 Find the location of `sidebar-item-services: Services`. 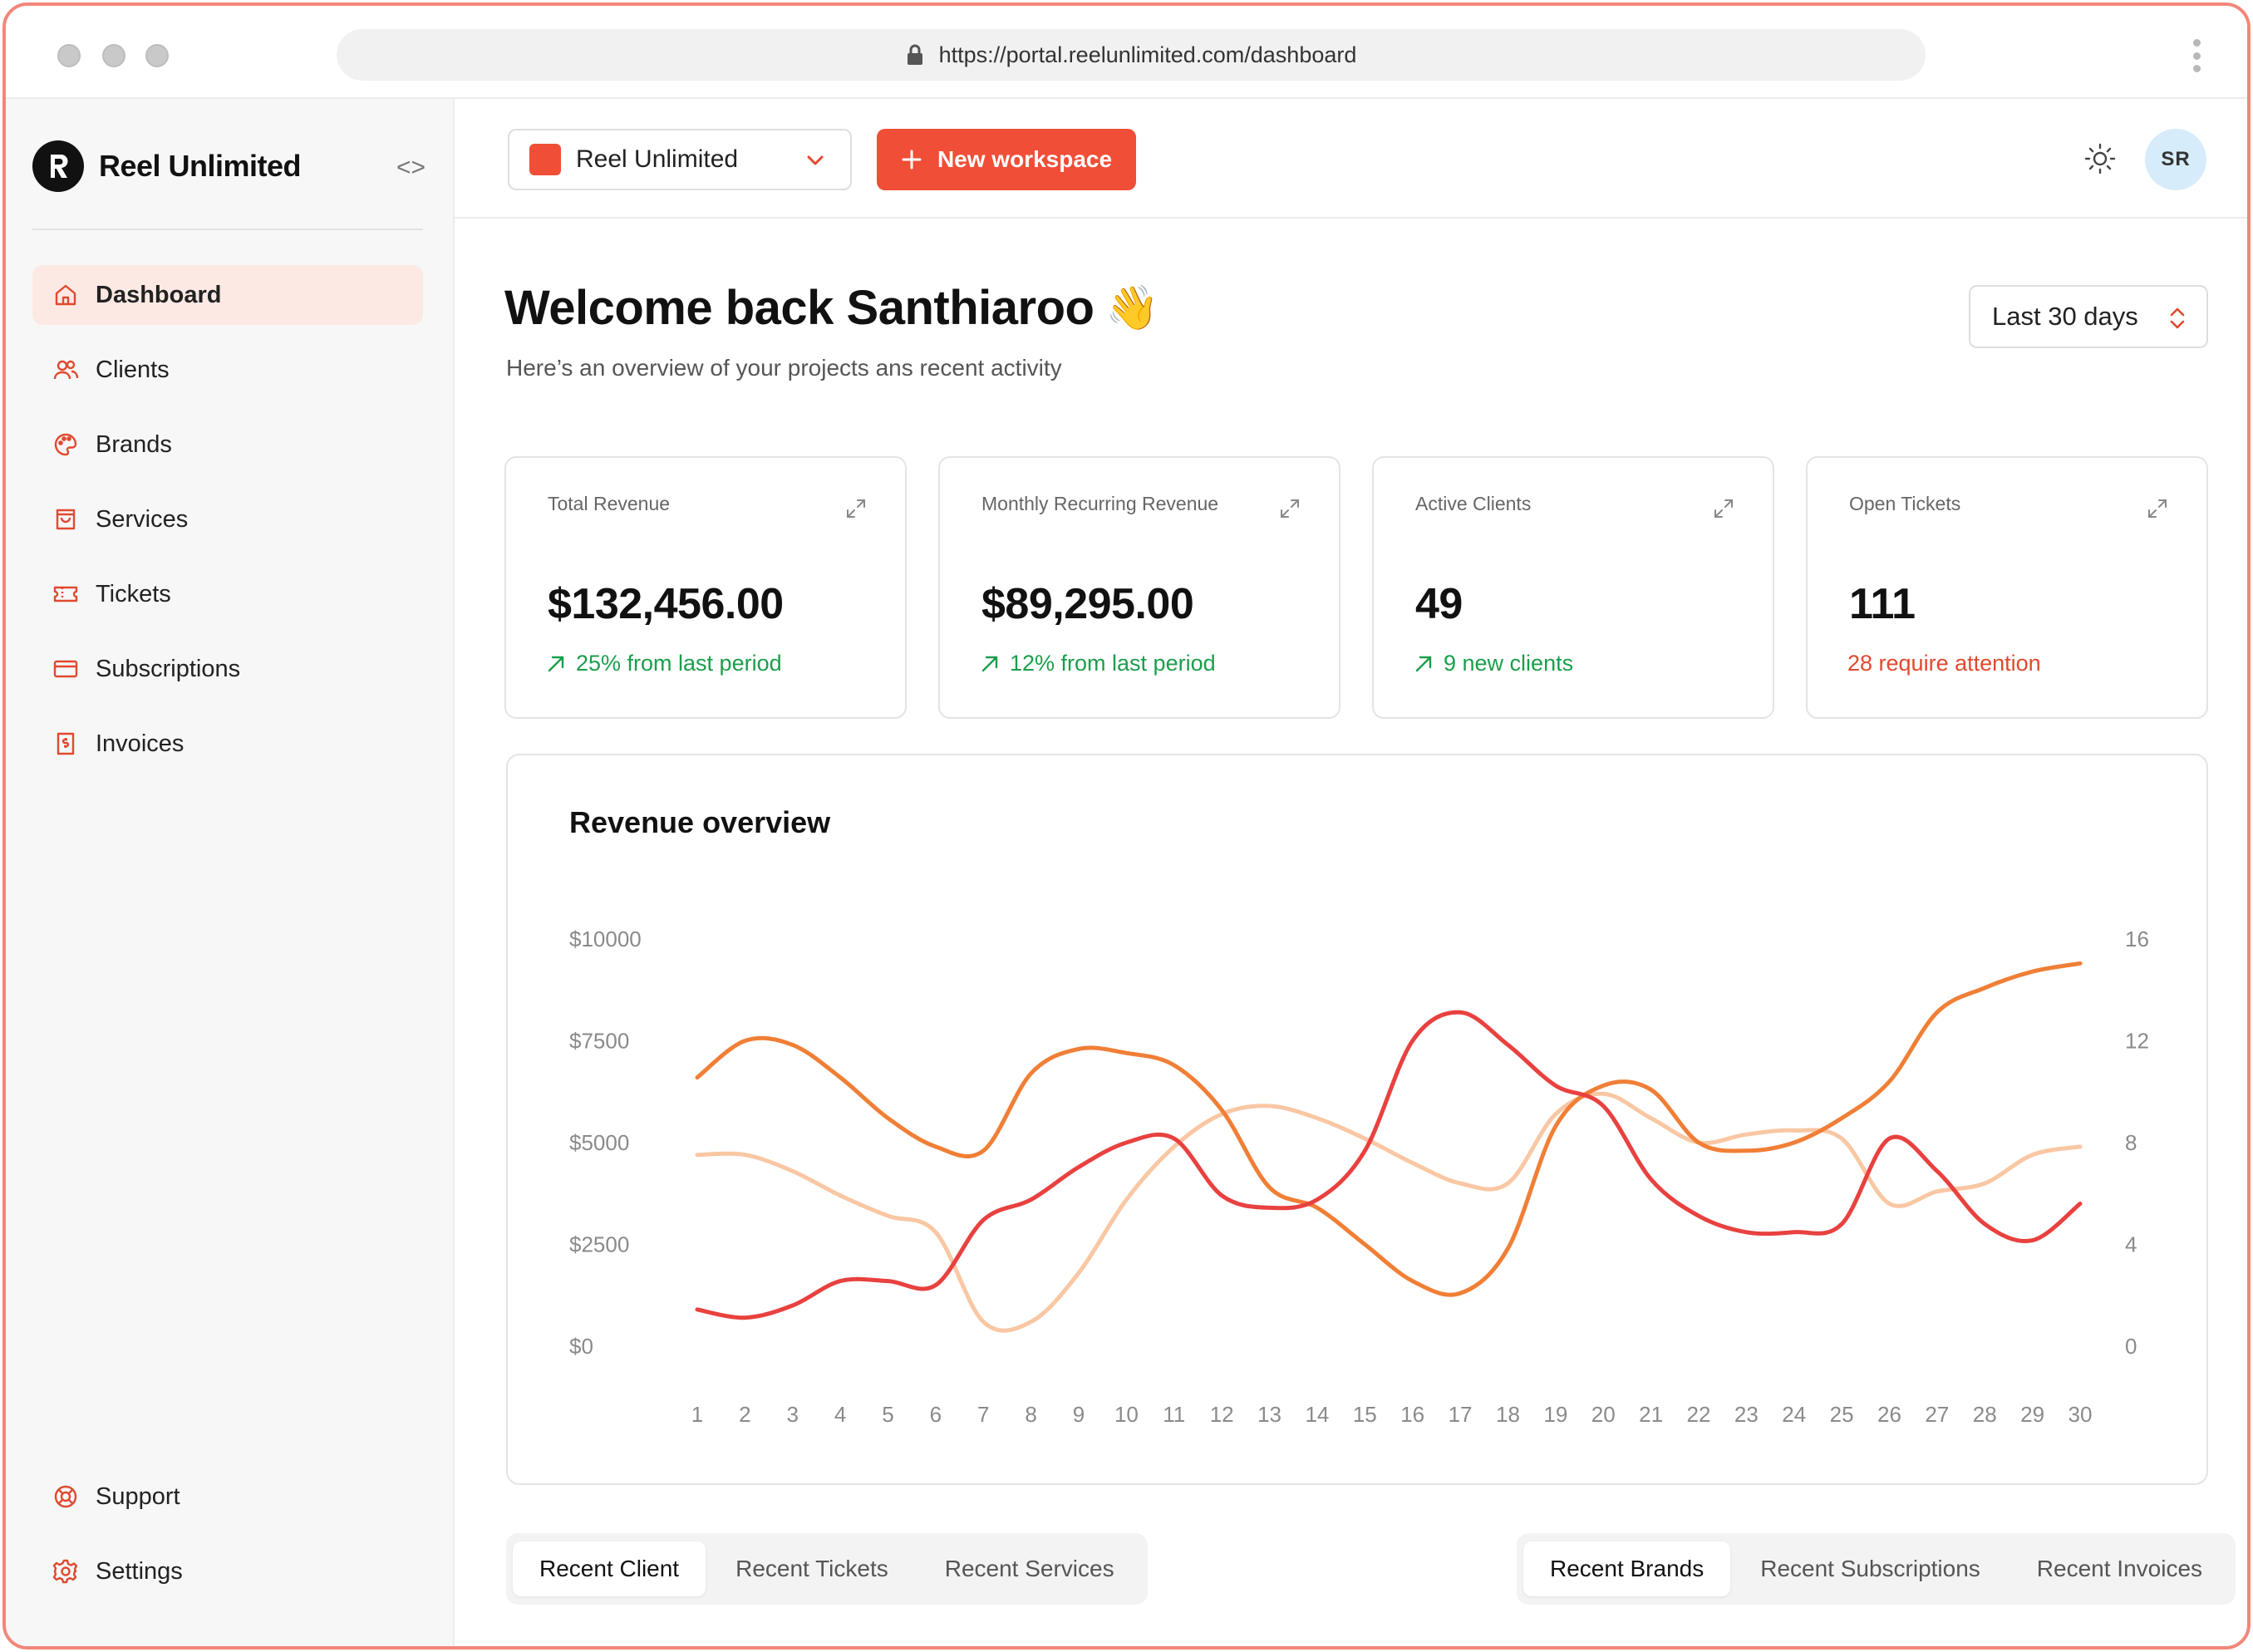

sidebar-item-services: Services is located at coordinates (227, 519).